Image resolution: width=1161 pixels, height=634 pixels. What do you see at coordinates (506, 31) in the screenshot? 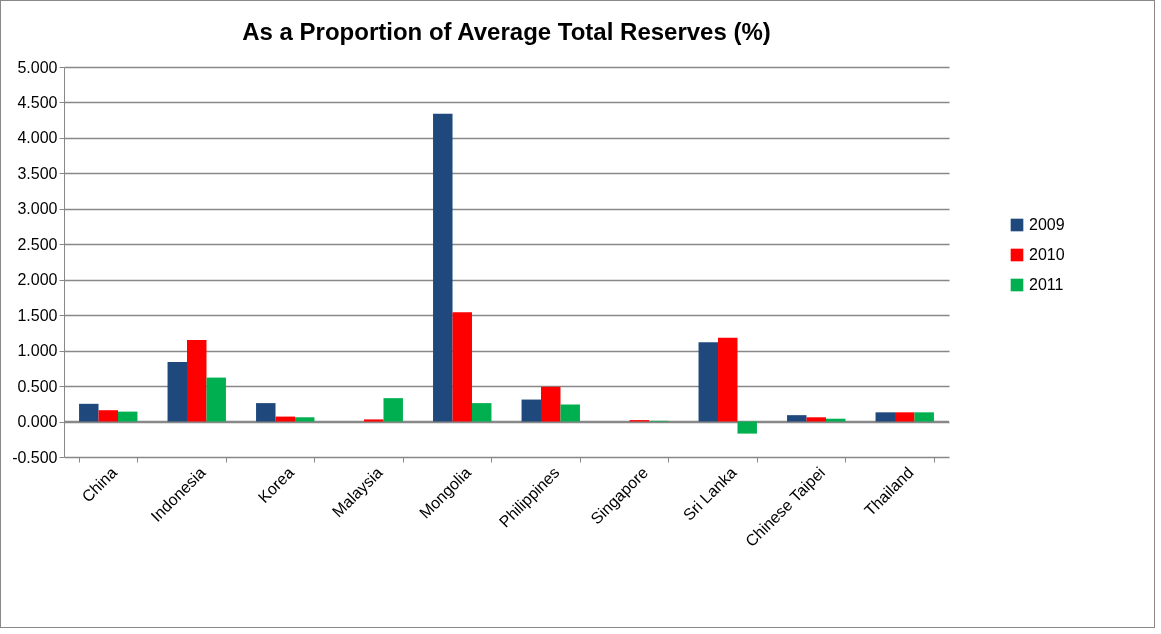
I see `chart-title: As a Proportion of Average Total Reserves (%)` at bounding box center [506, 31].